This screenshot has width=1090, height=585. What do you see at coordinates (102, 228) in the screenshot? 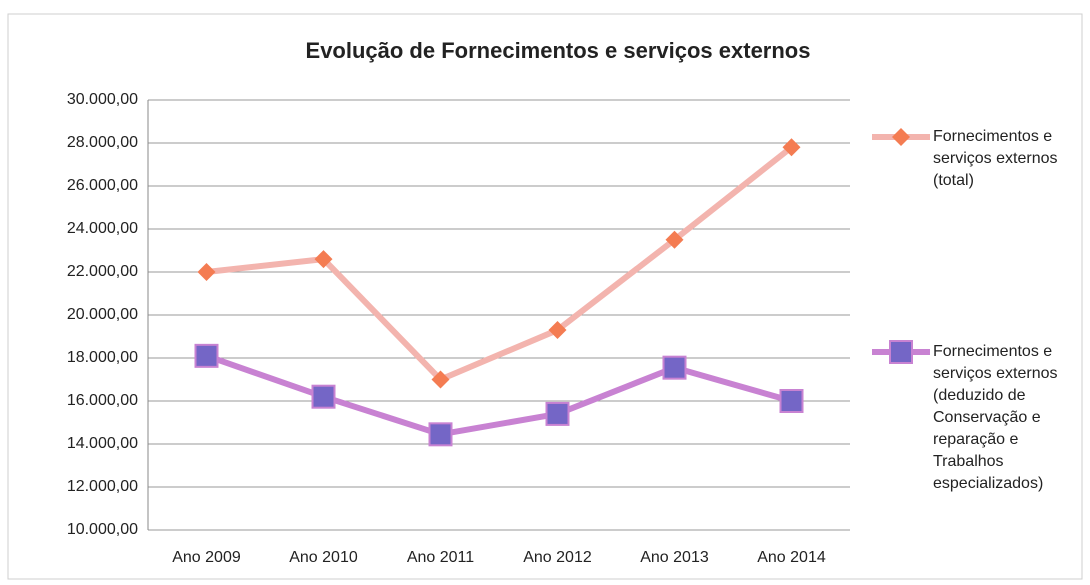
I see `y-tick-label: 24.000,00` at bounding box center [102, 228].